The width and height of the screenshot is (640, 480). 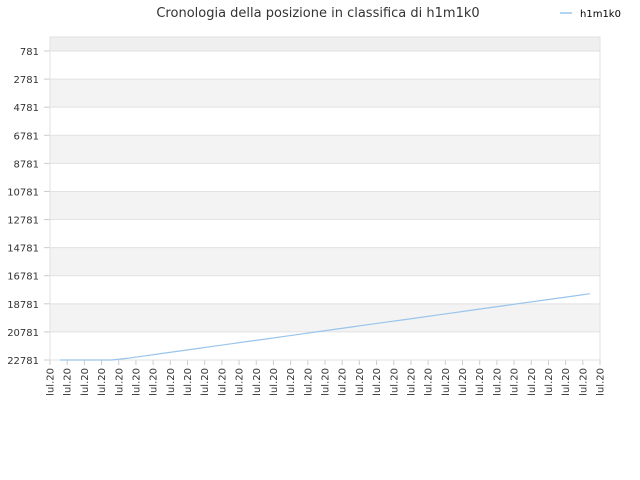 What do you see at coordinates (23, 305) in the screenshot?
I see `y-tick-label: 18781` at bounding box center [23, 305].